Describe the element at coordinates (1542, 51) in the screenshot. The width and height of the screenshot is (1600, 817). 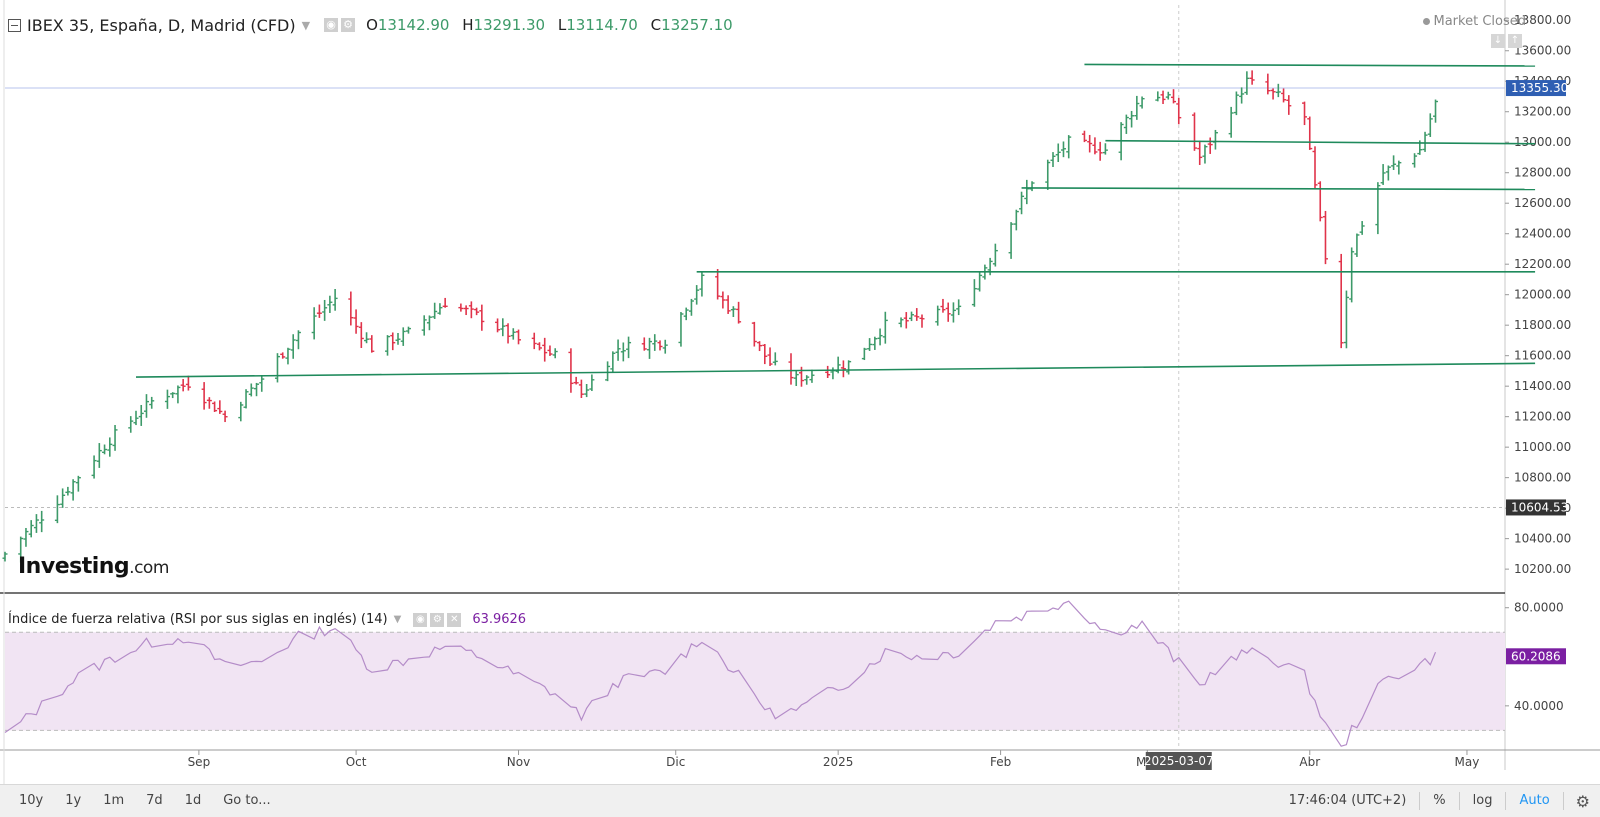
I see `y-tick-label: 13600.00` at that location.